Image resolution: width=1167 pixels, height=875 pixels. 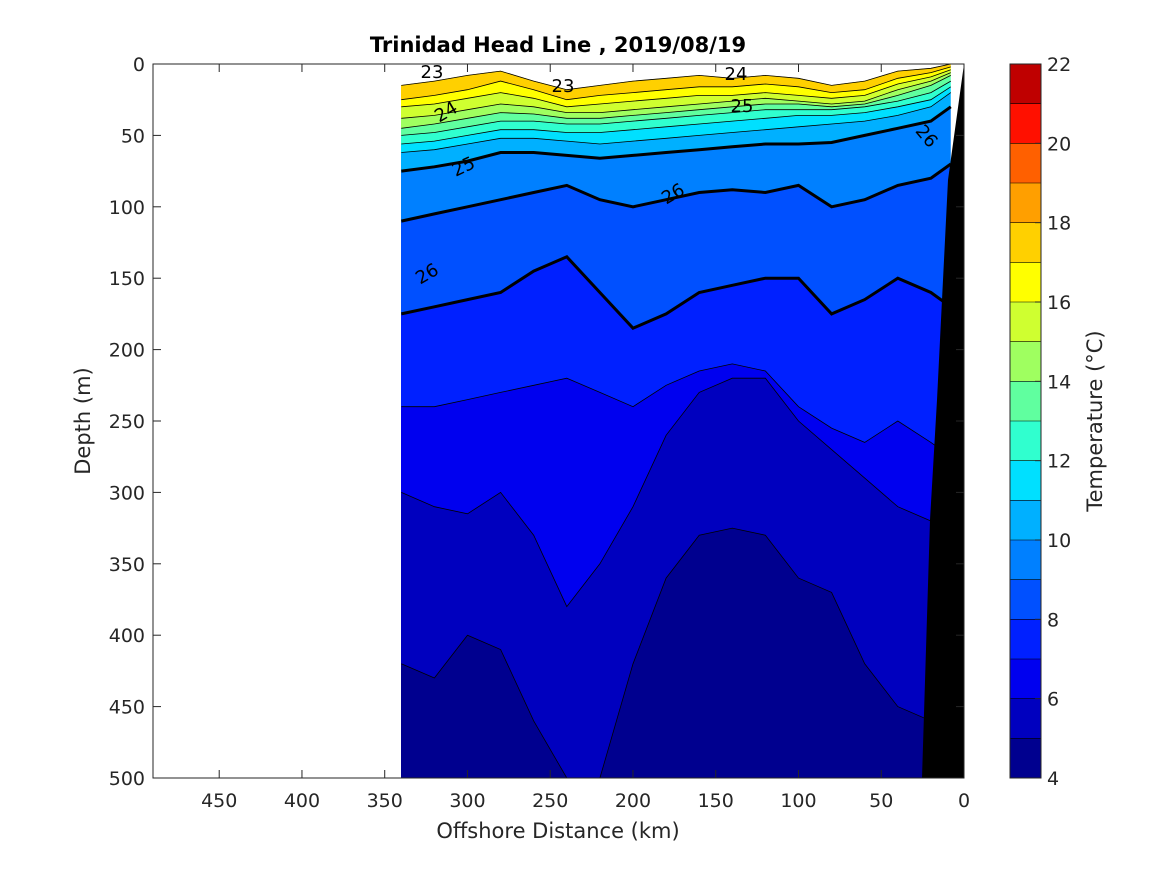 What do you see at coordinates (219, 801) in the screenshot?
I see `x-tick-label: 450` at bounding box center [219, 801].